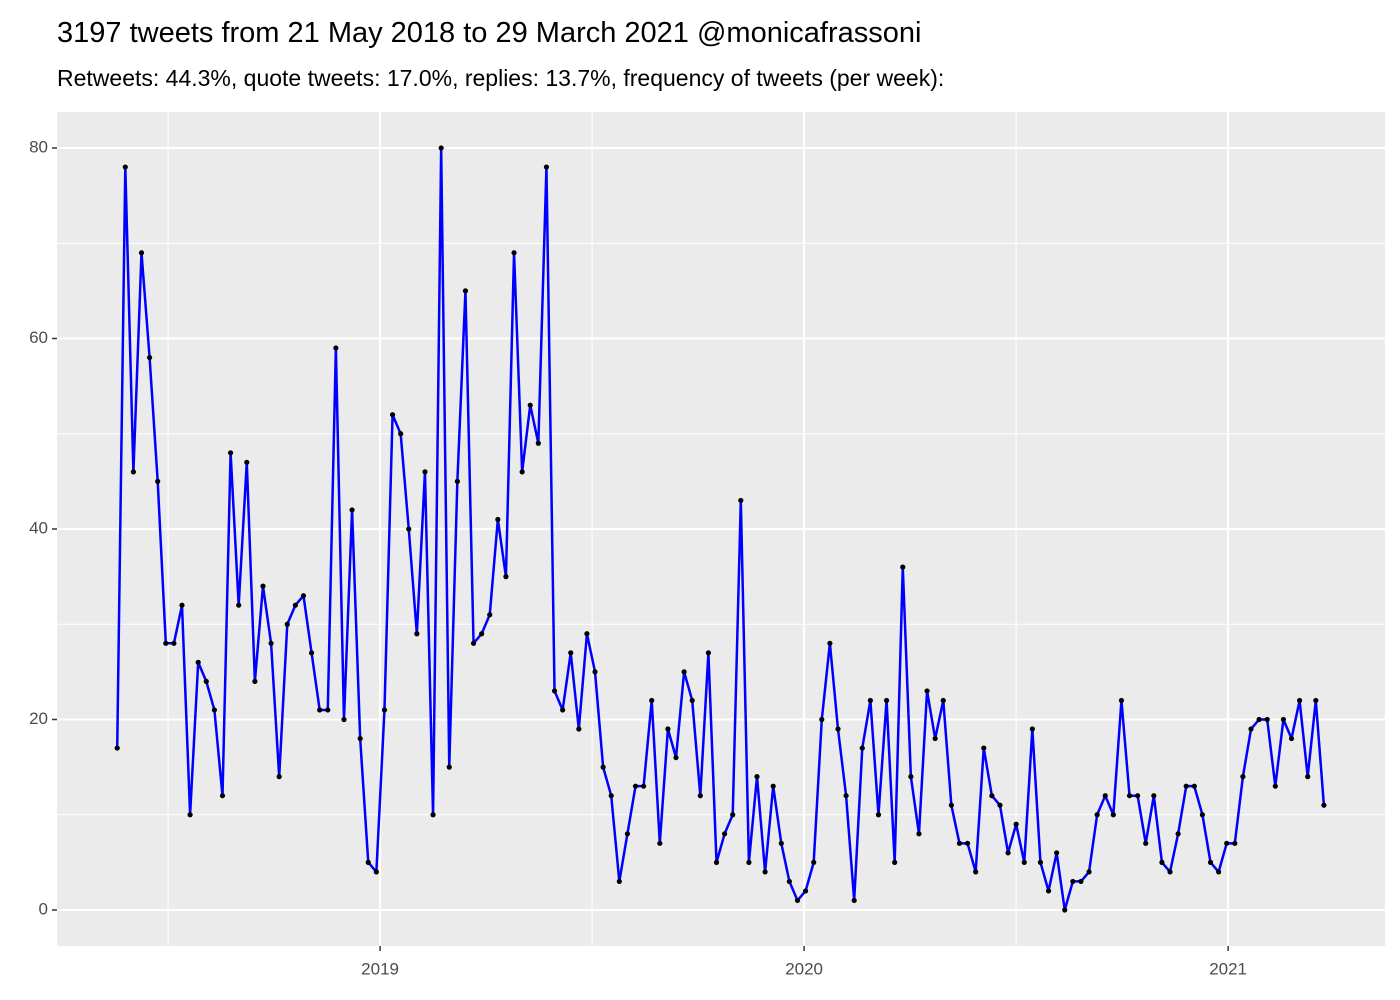 The height and width of the screenshot is (1000, 1400). What do you see at coordinates (43, 908) in the screenshot?
I see `y-tick-label: 0` at bounding box center [43, 908].